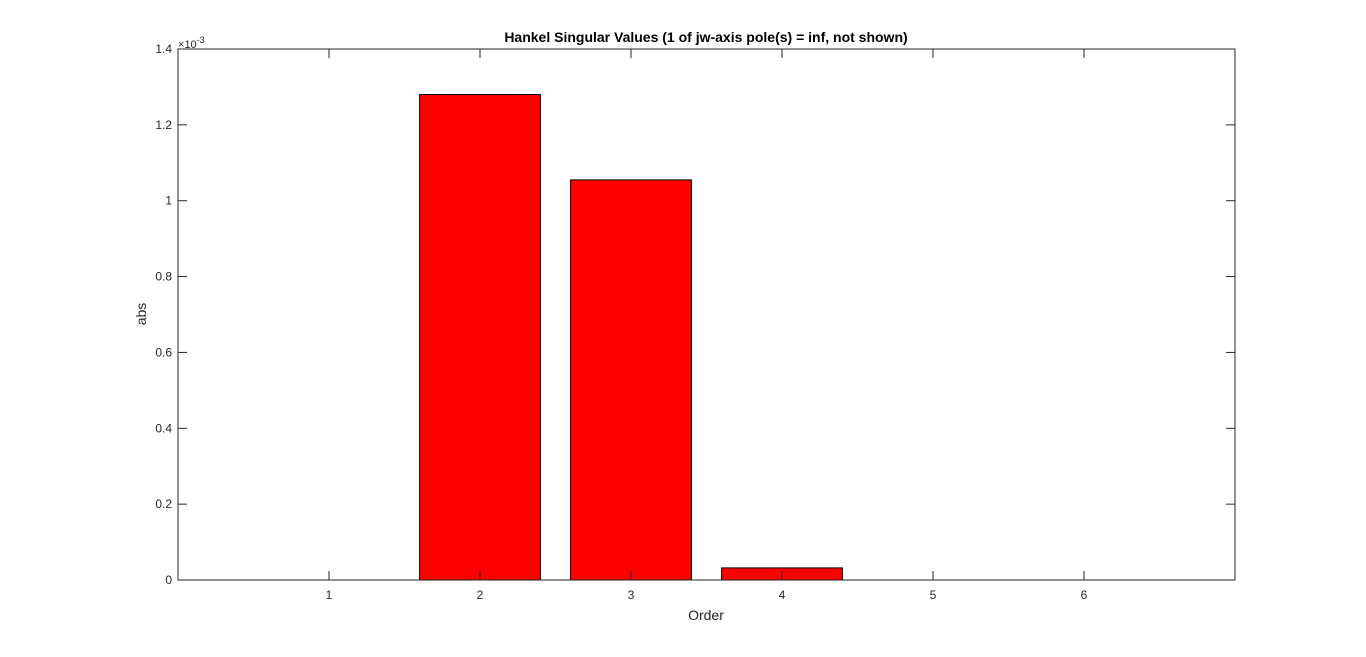  I want to click on y-tick-label: 1, so click(168, 201).